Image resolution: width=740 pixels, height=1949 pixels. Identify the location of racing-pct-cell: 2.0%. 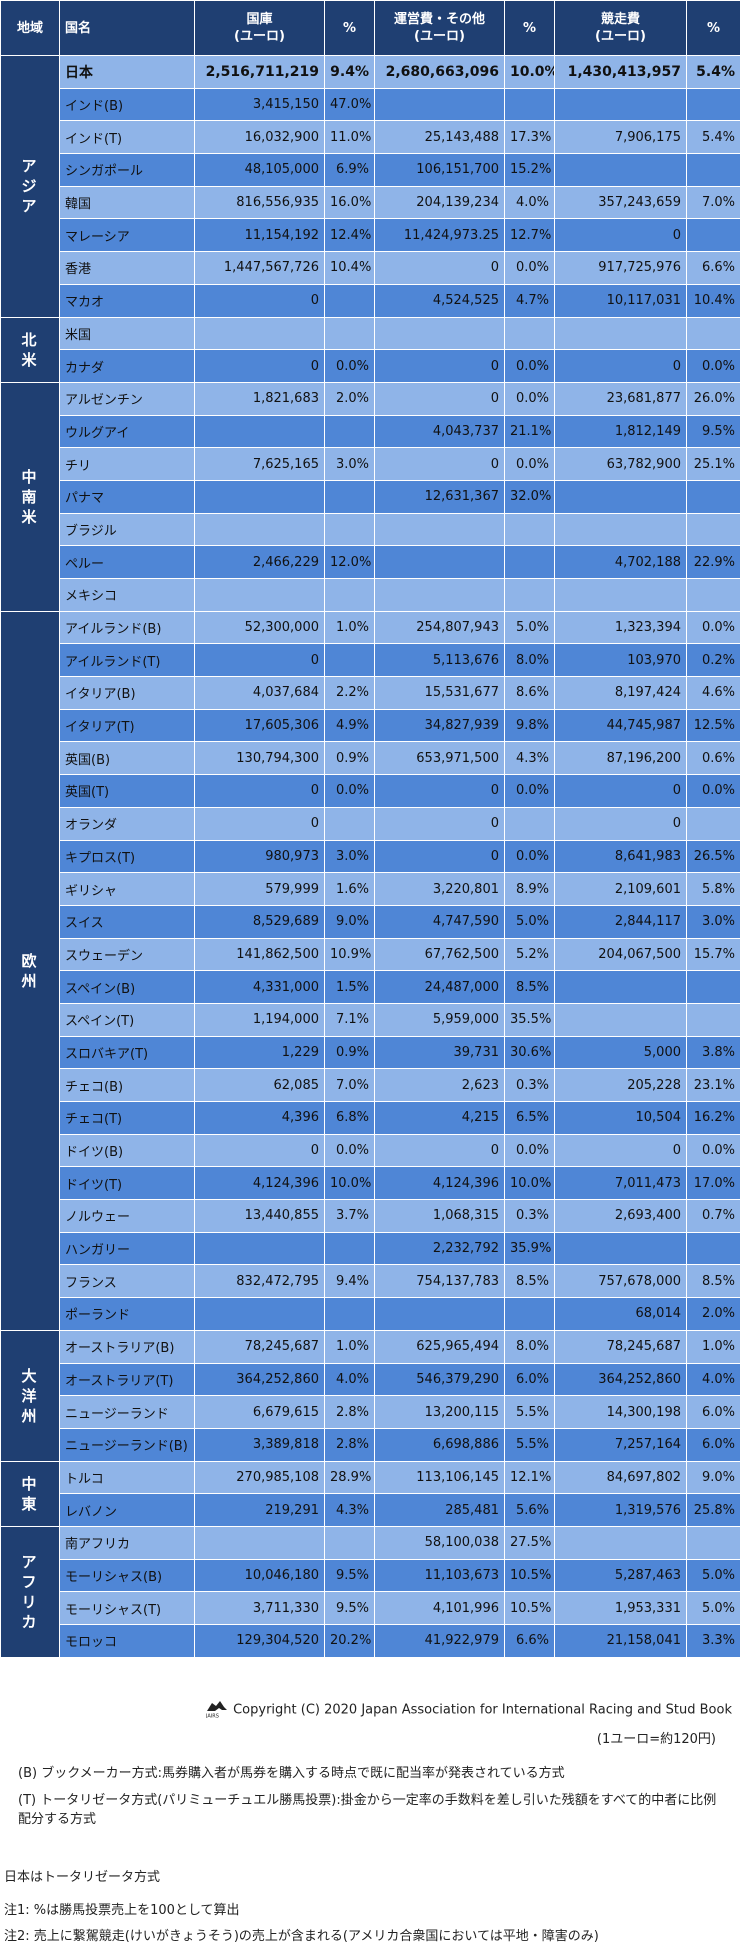
(713, 1314).